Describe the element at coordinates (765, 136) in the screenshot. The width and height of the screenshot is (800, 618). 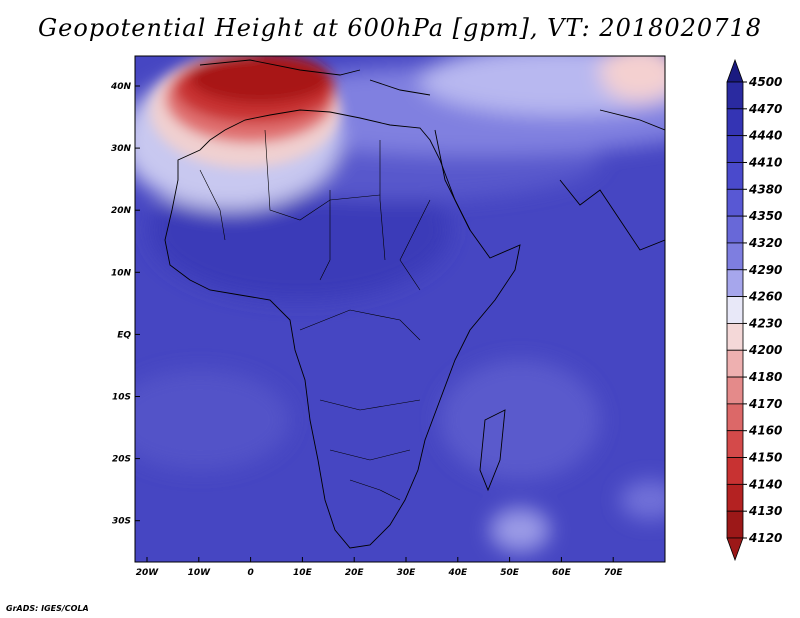
I see `colorbar-label: 4440` at that location.